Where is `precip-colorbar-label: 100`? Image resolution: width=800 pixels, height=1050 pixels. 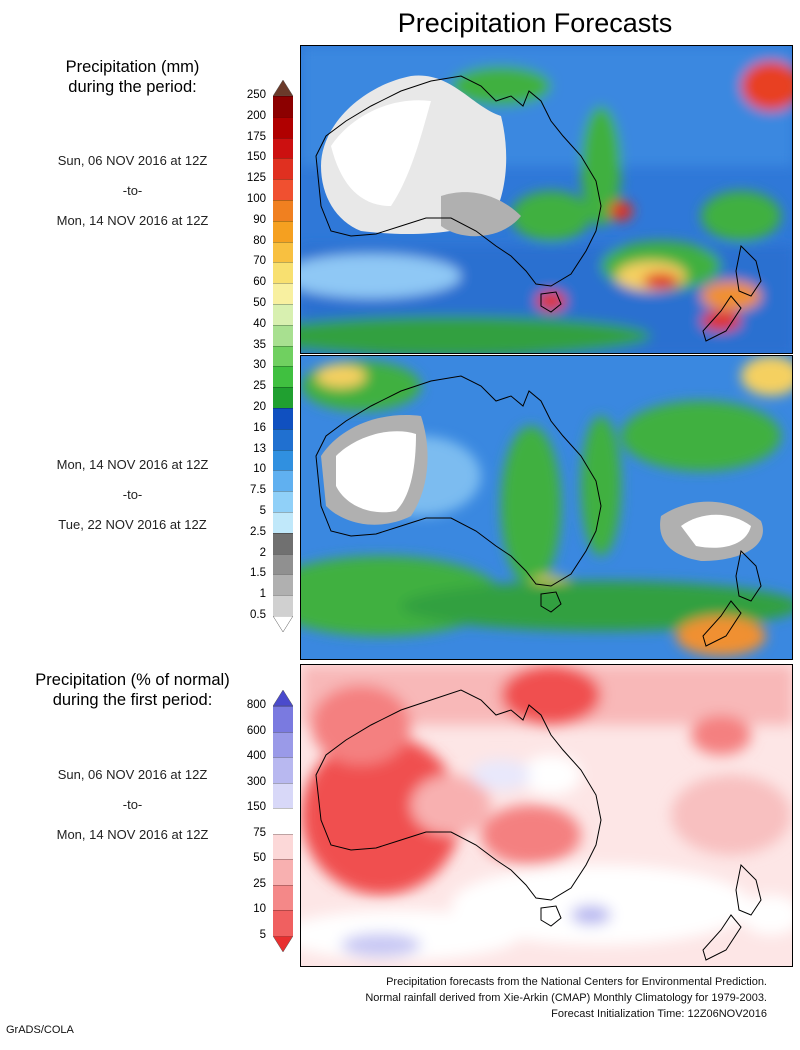
precip-colorbar-label: 100 is located at coordinates (256, 199).